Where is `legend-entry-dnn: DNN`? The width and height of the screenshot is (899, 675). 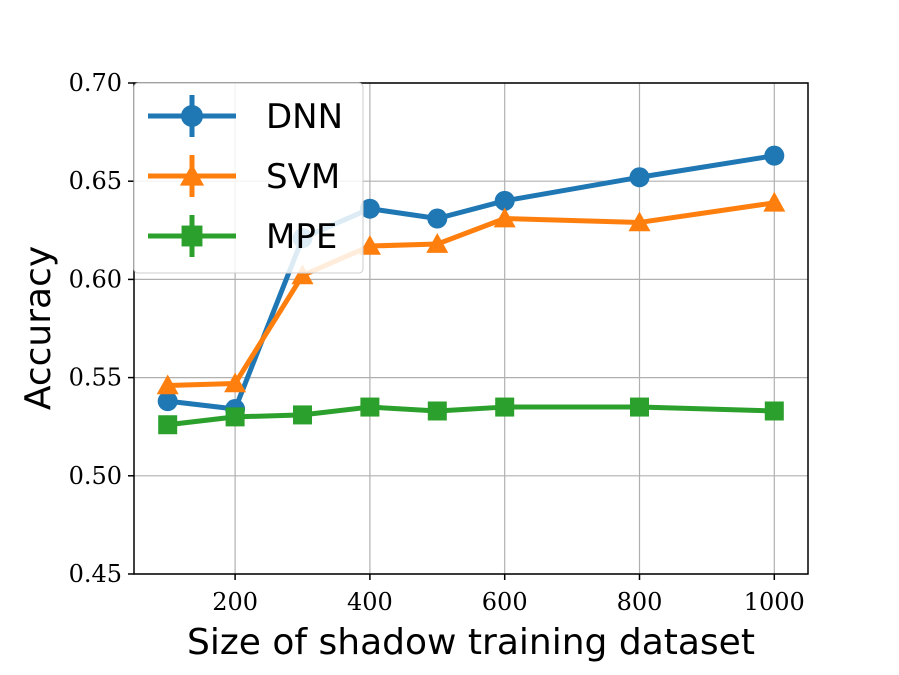
legend-entry-dnn: DNN is located at coordinates (245, 116).